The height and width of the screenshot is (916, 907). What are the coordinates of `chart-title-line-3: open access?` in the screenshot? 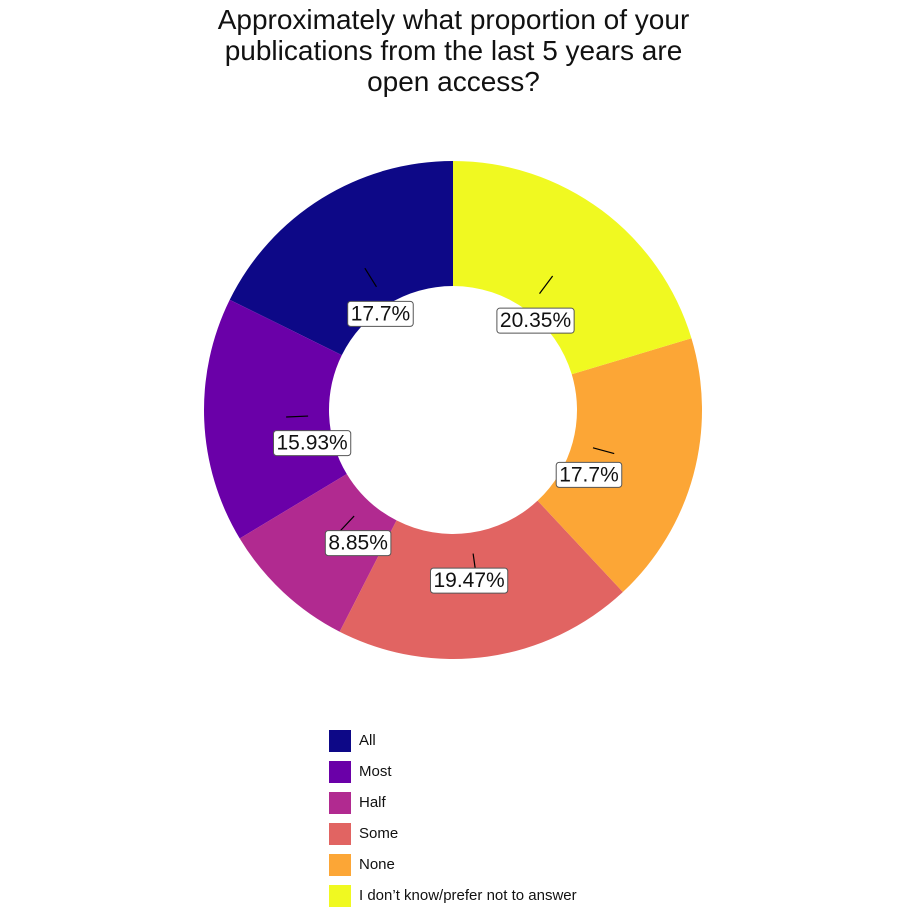 It's located at (453, 81).